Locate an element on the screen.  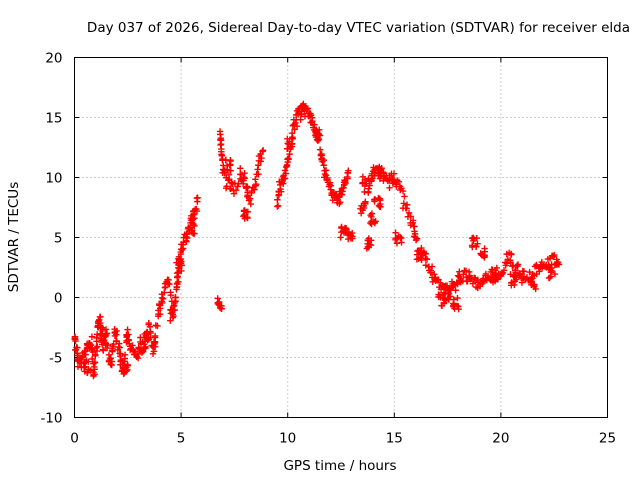
y-tick-label: 0 is located at coordinates (58, 299).